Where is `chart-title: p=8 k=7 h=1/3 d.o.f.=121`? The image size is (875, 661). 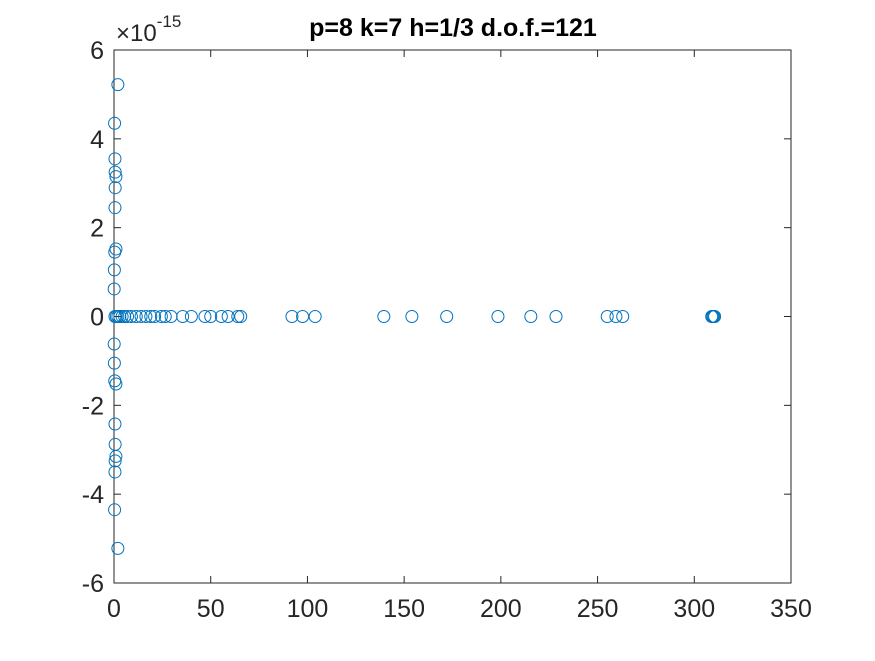
chart-title: p=8 k=7 h=1/3 d.o.f.=121 is located at coordinates (453, 28).